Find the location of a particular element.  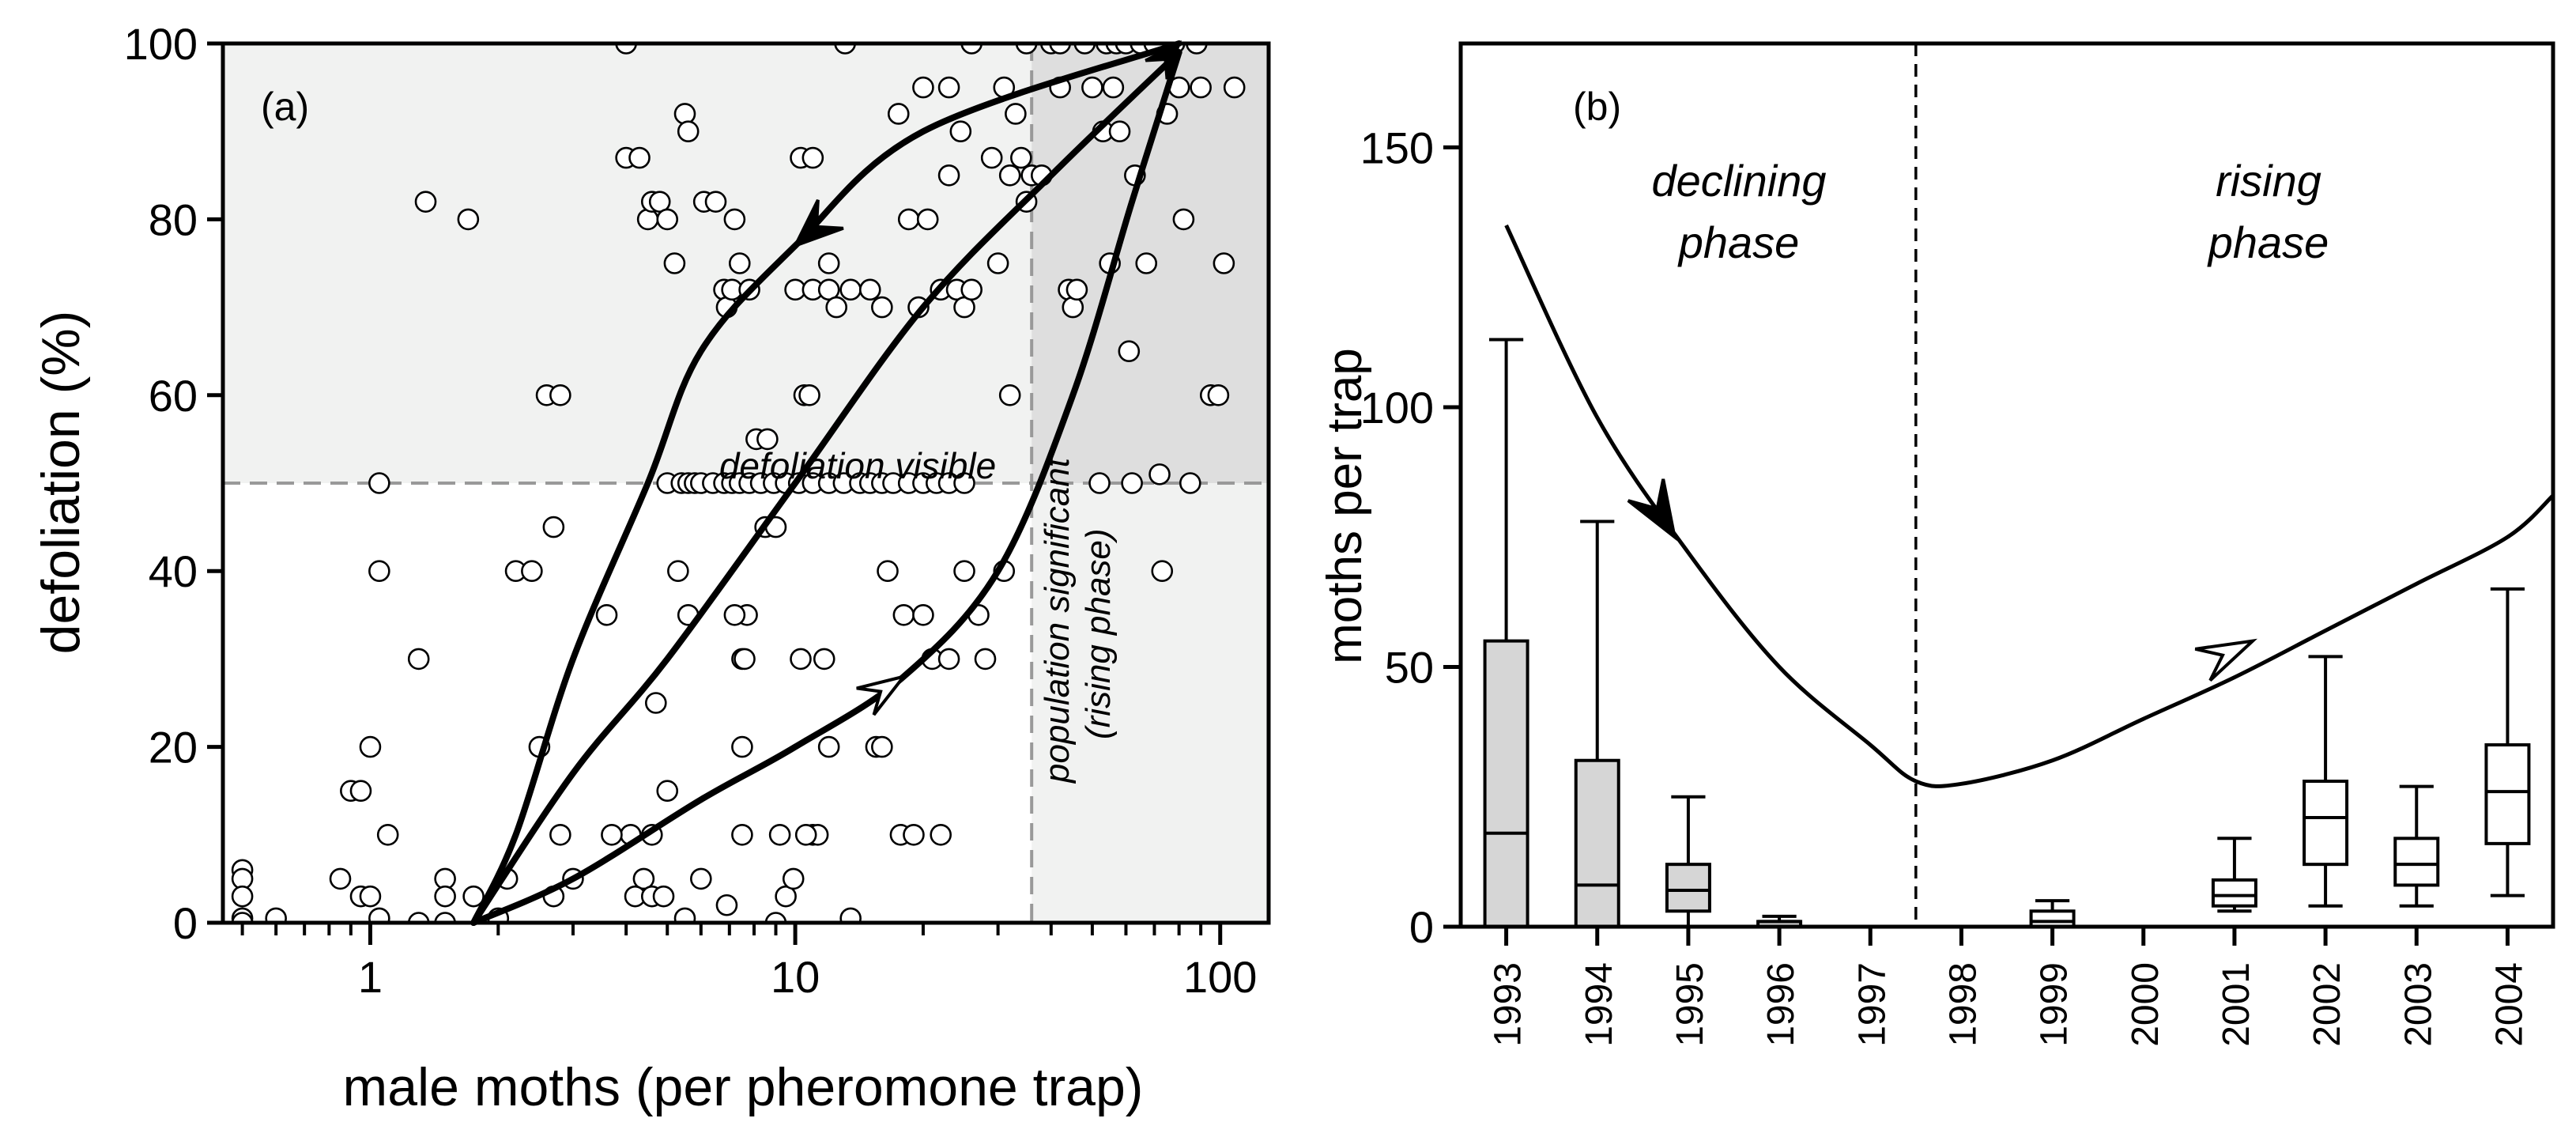

population-significant-label: population significant (rising phase) is located at coordinates (1078, 620).